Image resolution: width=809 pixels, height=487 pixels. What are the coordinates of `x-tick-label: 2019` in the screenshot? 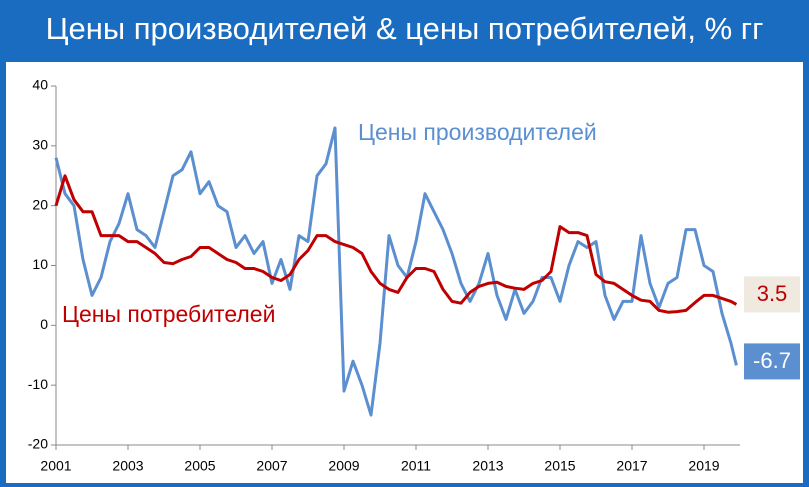 It's located at (703, 466).